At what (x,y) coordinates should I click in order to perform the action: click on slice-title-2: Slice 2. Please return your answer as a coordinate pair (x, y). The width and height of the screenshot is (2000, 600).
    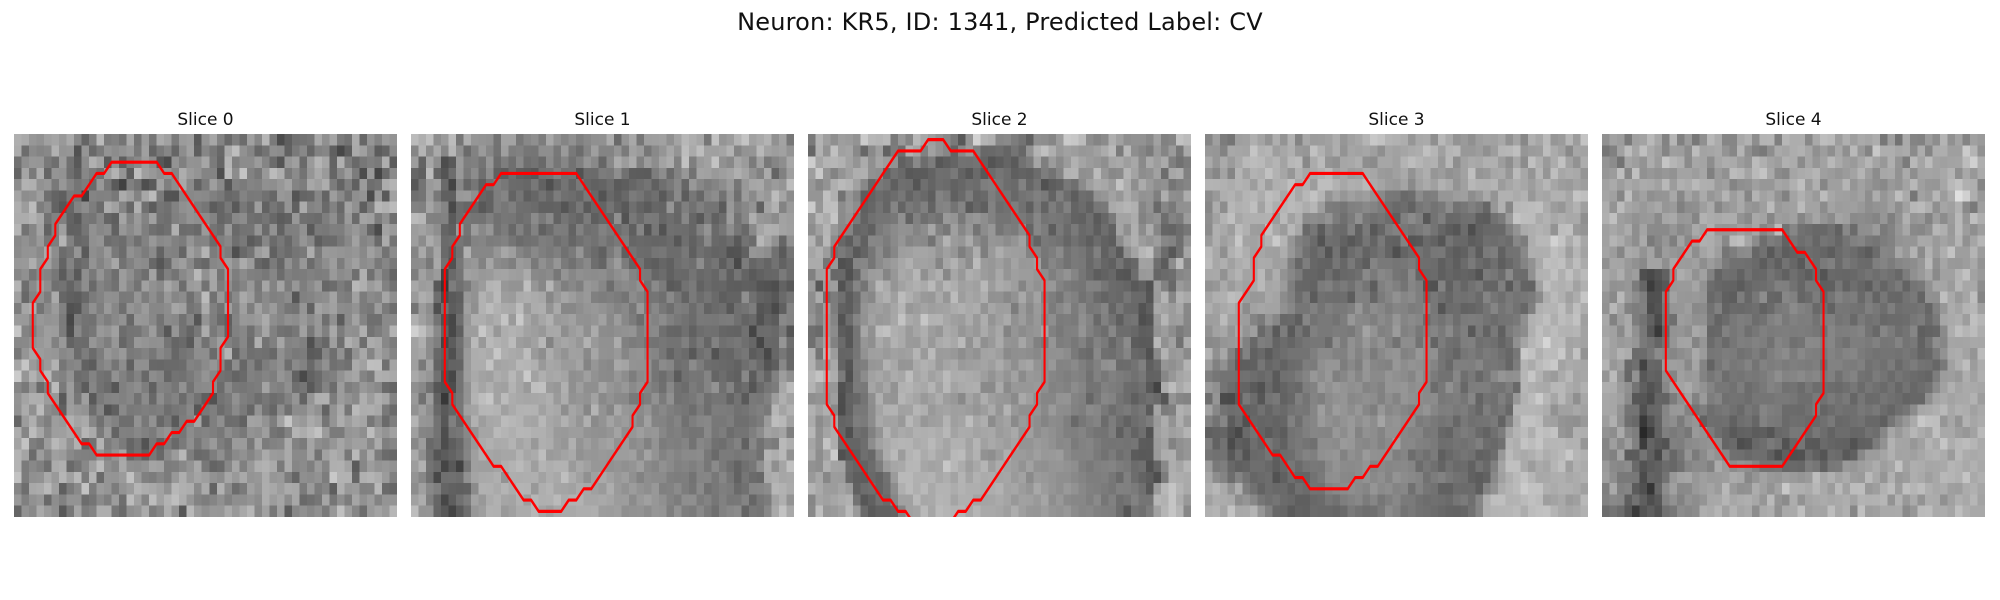
    Looking at the image, I should click on (999, 120).